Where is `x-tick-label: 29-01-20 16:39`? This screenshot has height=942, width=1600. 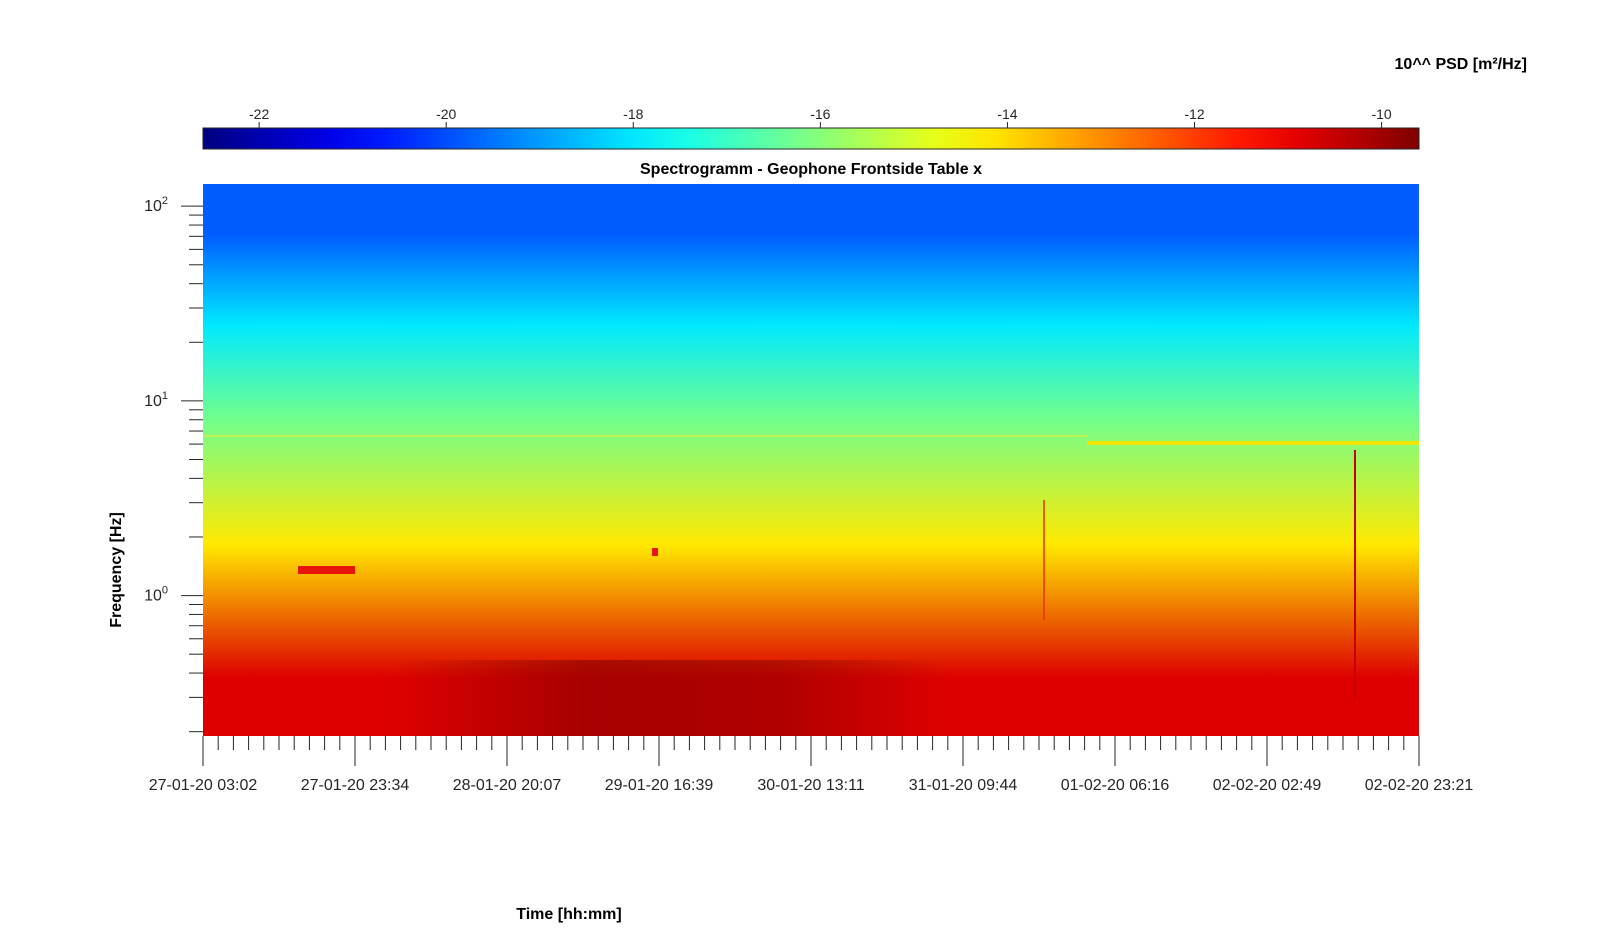
x-tick-label: 29-01-20 16:39 is located at coordinates (659, 785).